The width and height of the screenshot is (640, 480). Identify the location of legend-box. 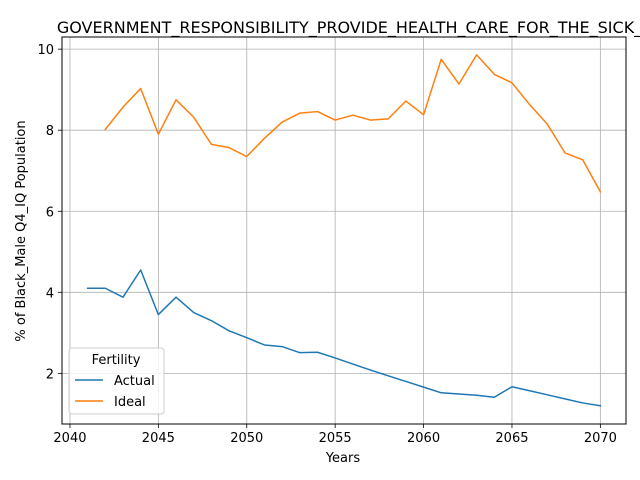
(116, 381).